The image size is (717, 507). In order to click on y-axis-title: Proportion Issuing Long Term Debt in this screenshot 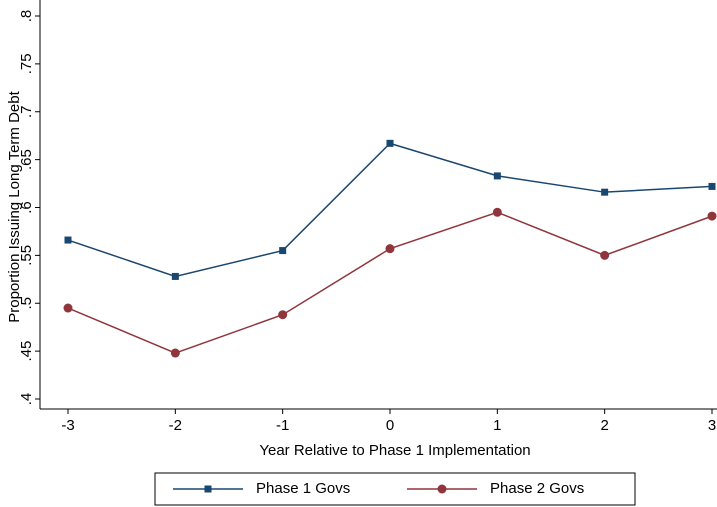, I will do `click(14, 206)`.